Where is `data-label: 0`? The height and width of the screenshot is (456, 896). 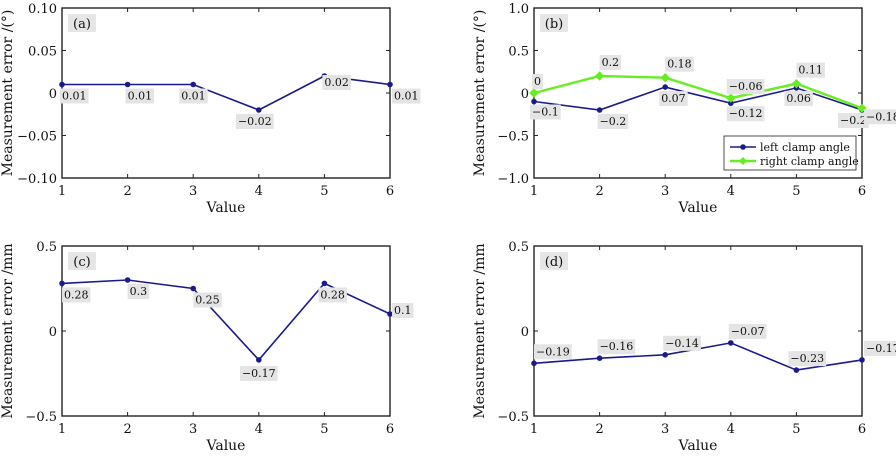 data-label: 0 is located at coordinates (537, 81).